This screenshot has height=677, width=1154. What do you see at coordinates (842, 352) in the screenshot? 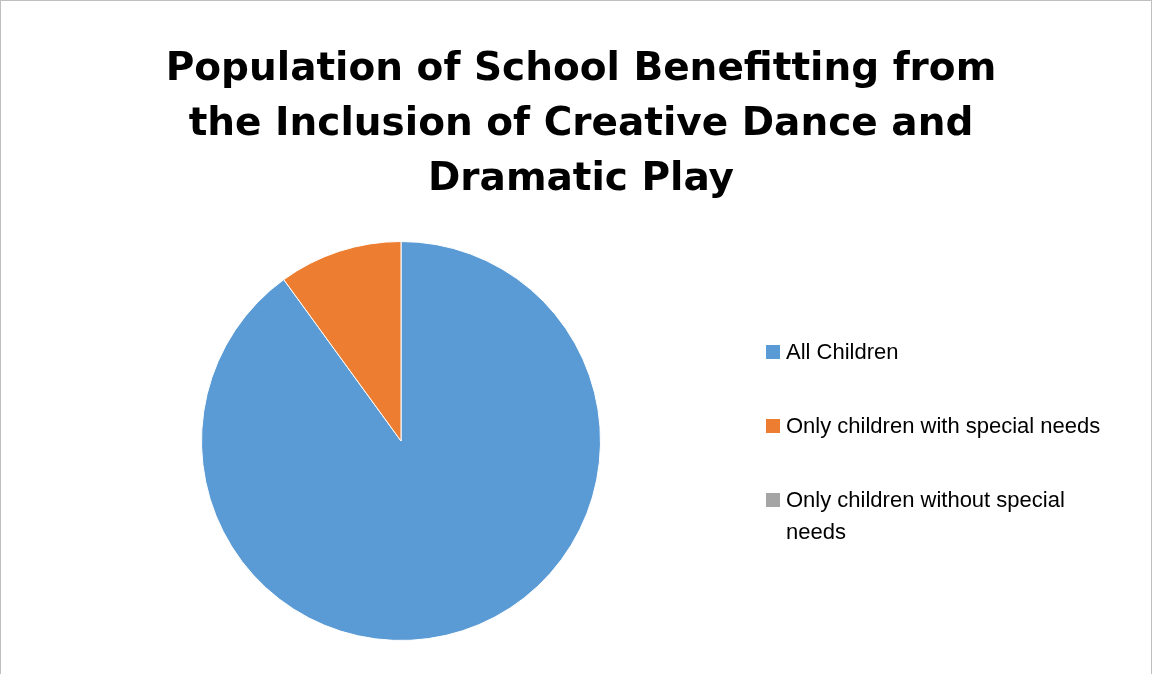
I see `legend-label: All Children` at bounding box center [842, 352].